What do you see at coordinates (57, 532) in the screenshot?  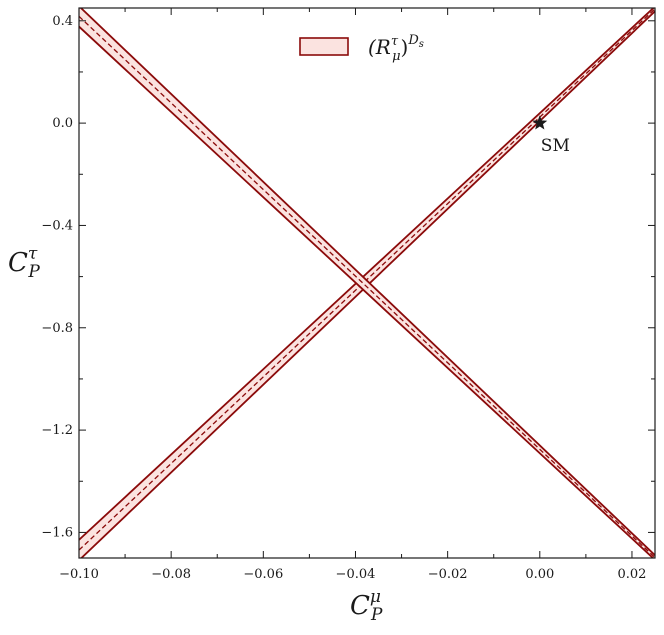 I see `y-tick-label: −1.6` at bounding box center [57, 532].